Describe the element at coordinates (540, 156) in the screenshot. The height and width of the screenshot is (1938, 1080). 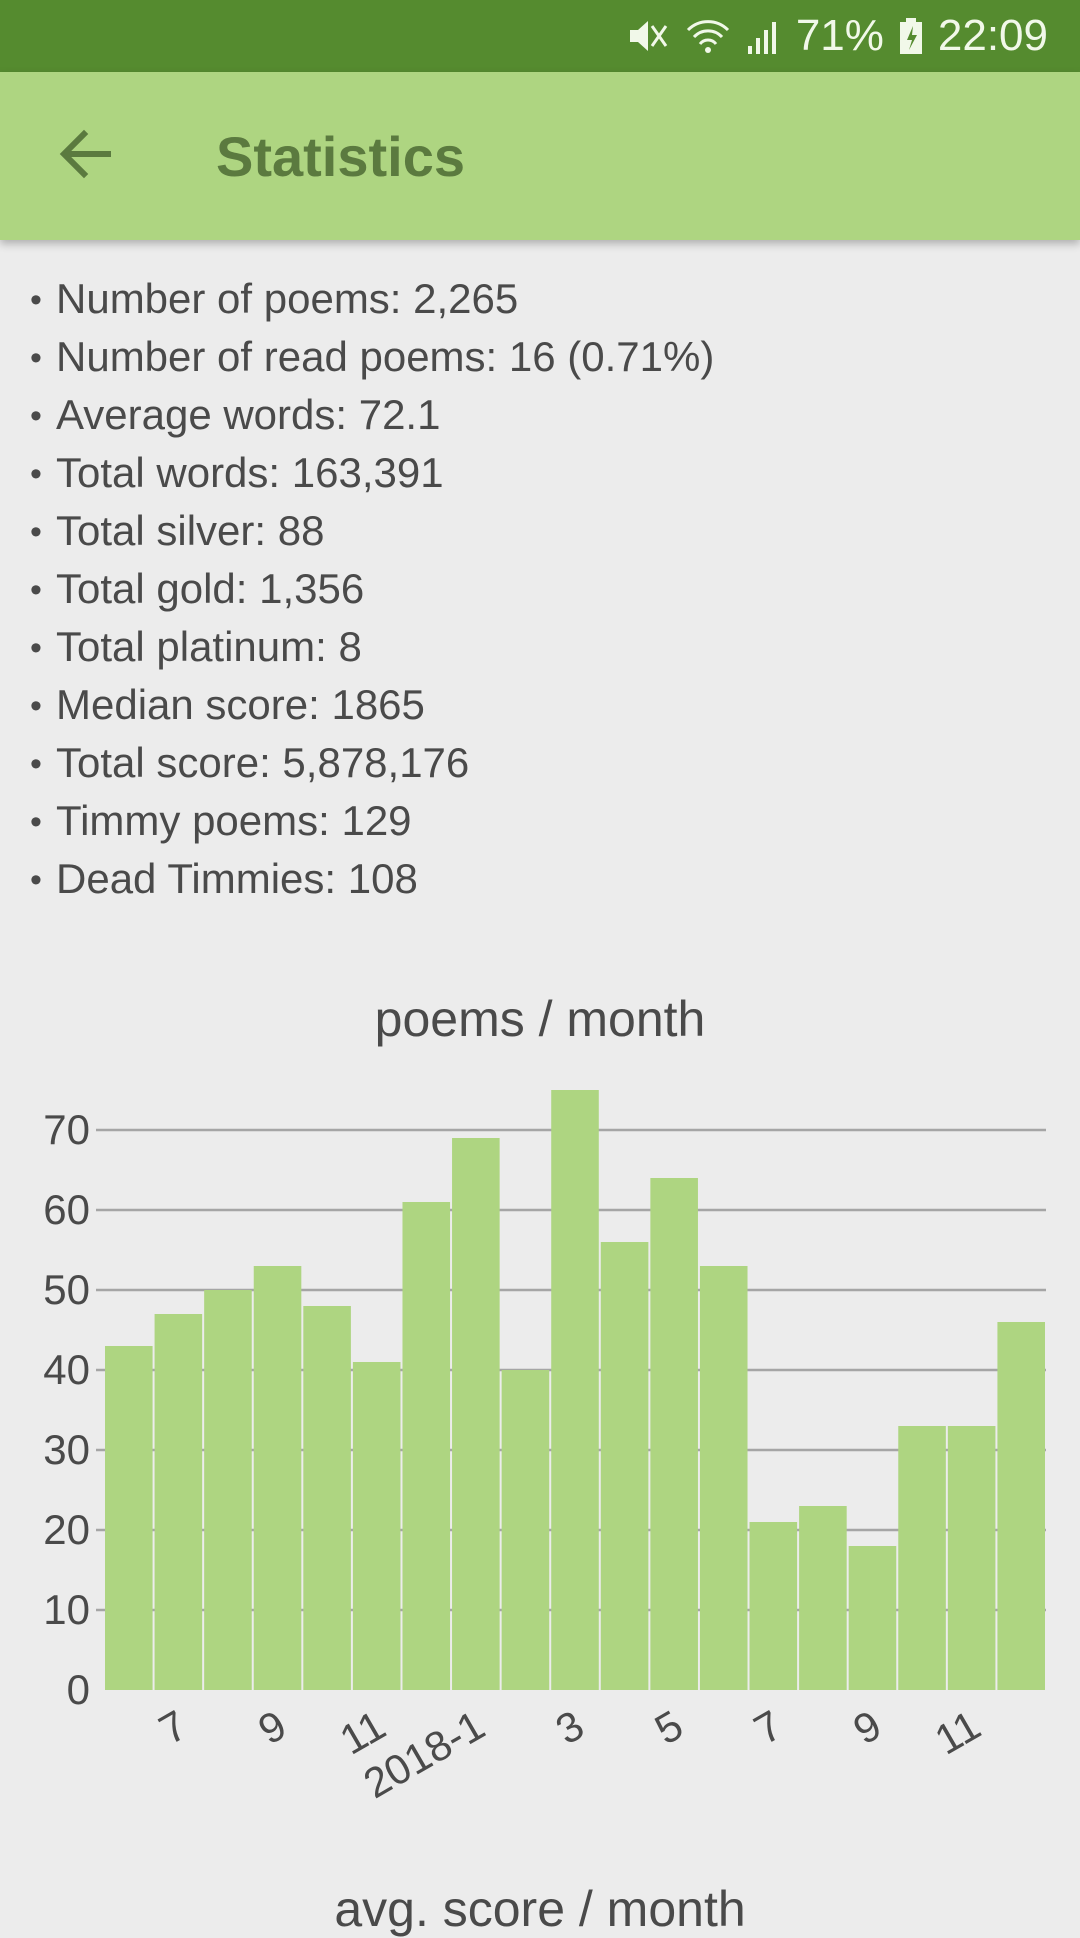
I see `app-bar: Statistics` at that location.